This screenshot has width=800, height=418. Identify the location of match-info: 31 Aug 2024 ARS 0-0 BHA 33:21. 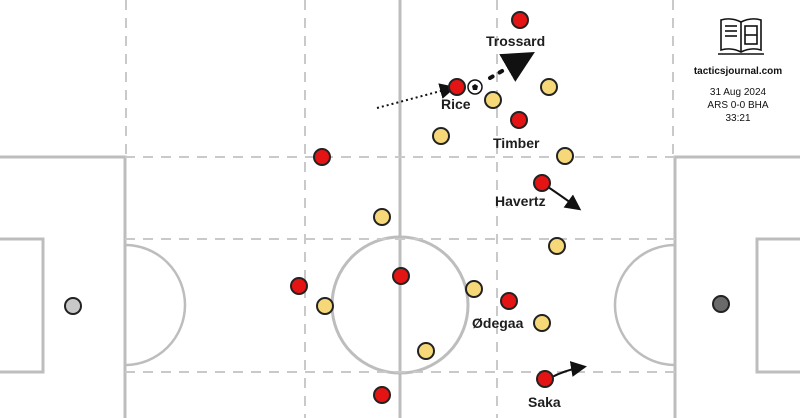
(738, 105).